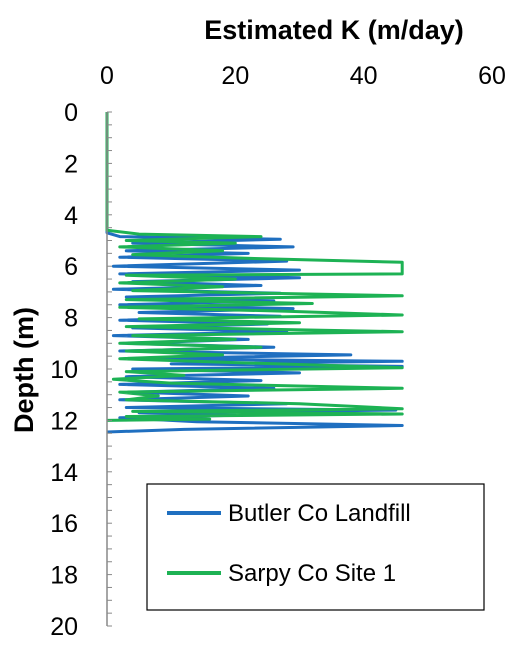  What do you see at coordinates (64, 473) in the screenshot?
I see `y-tick-label: 14` at bounding box center [64, 473].